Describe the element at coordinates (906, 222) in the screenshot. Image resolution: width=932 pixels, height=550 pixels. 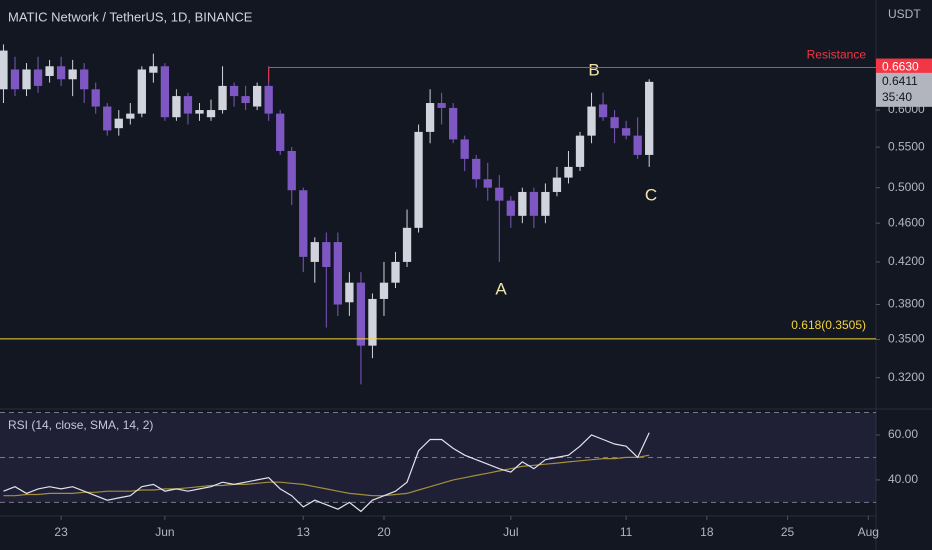
I see `y-tick-label: 0.4600` at that location.